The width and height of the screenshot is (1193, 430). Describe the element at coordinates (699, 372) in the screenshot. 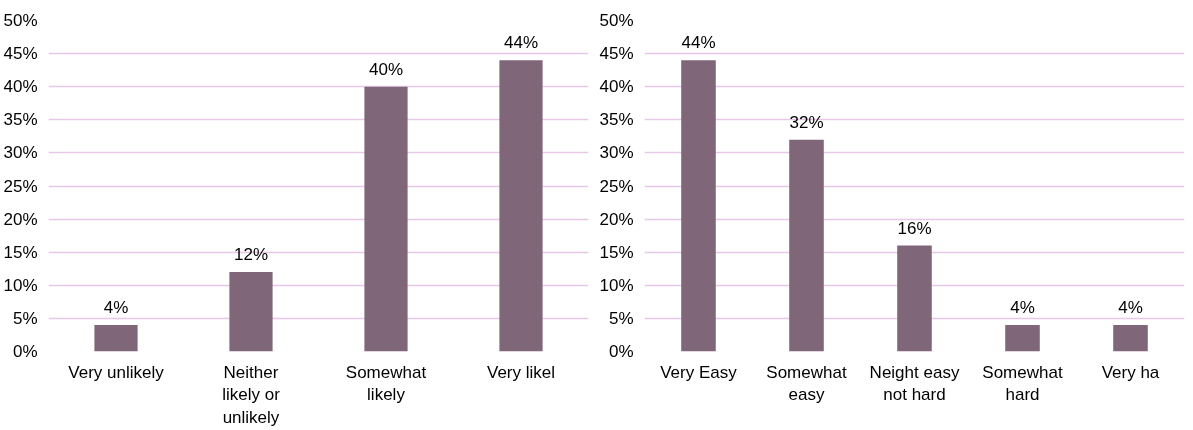

I see `x-tick-label: Very Easy` at that location.